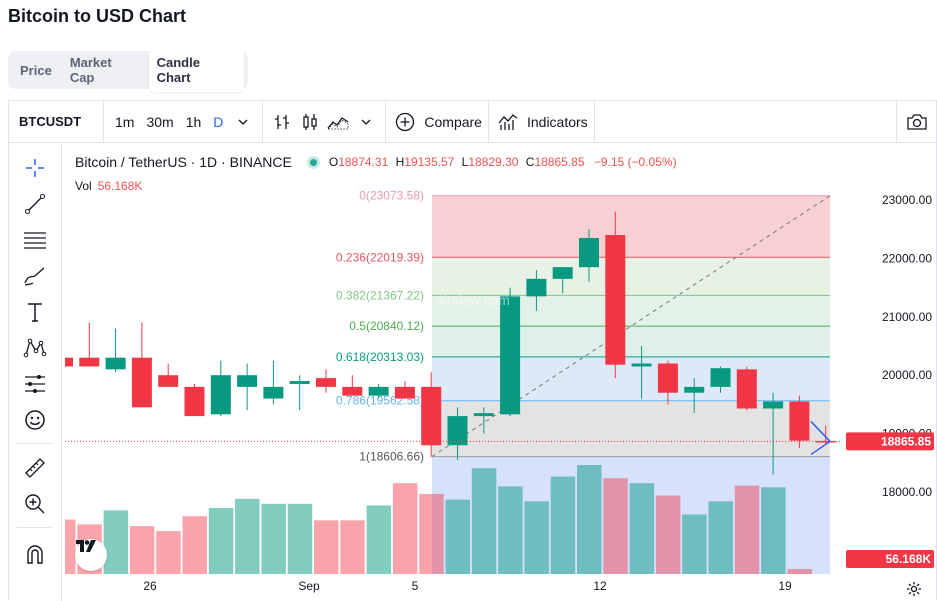 Image resolution: width=937 pixels, height=601 pixels. I want to click on interval-30m: 30m, so click(160, 121).